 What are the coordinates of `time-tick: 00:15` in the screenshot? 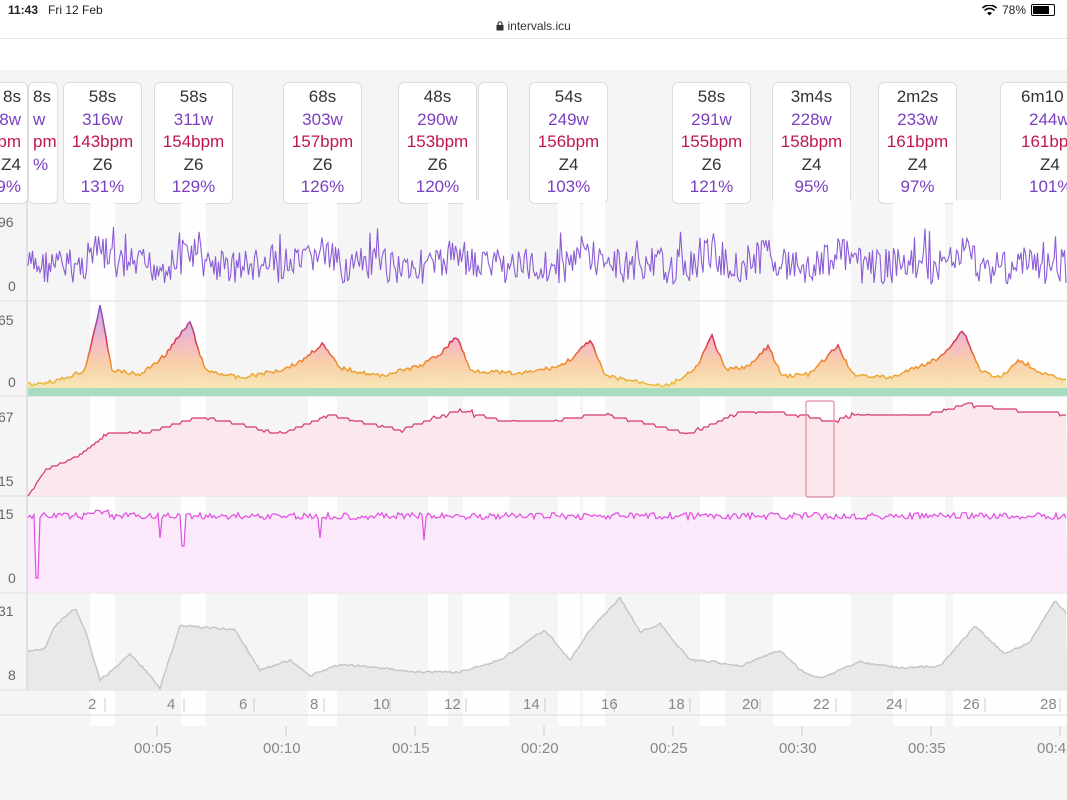 It's located at (411, 748).